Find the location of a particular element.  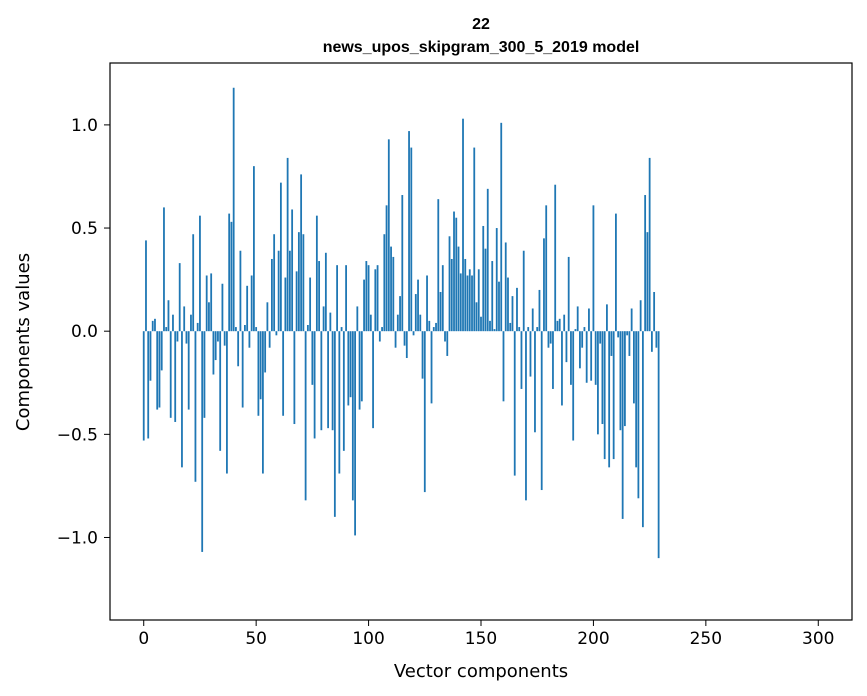

y-tick-label: −0.5 is located at coordinates (77, 435).